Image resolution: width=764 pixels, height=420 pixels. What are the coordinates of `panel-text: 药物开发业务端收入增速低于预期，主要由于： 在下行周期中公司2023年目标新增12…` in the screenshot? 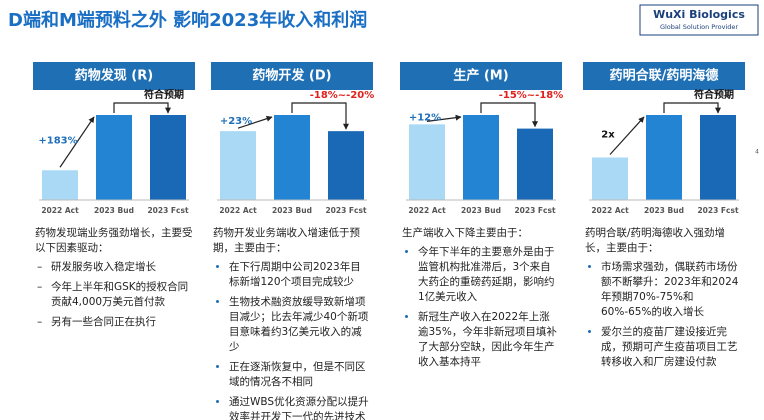 It's located at (292, 323).